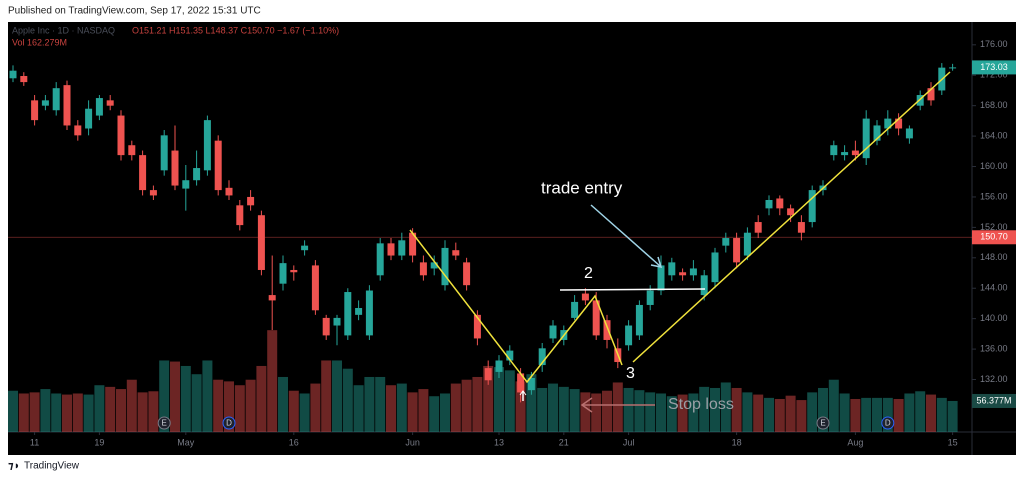 Image resolution: width=1024 pixels, height=483 pixels. I want to click on event-marker, so click(229, 423).